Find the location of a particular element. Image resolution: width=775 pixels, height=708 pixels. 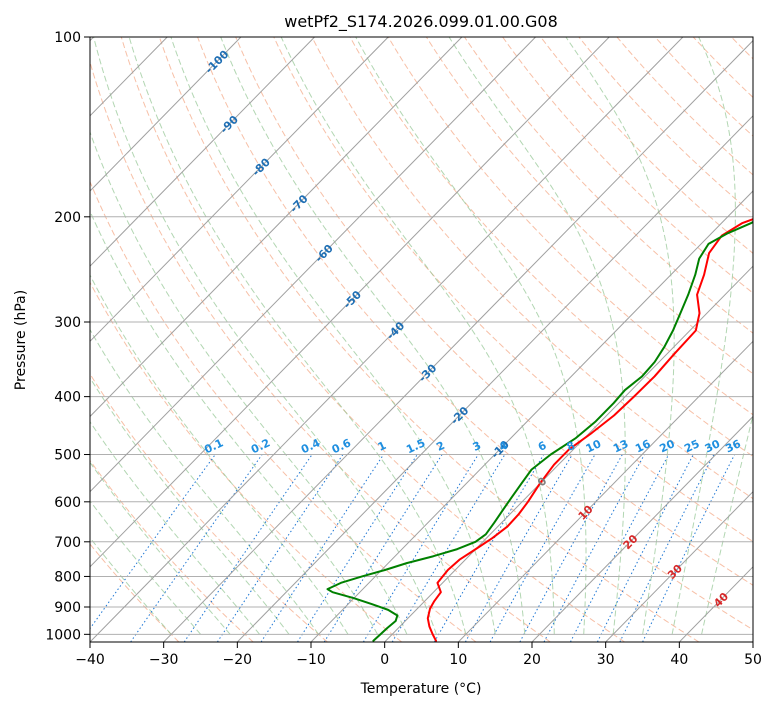

y-tick-label: 300 is located at coordinates (67, 323).